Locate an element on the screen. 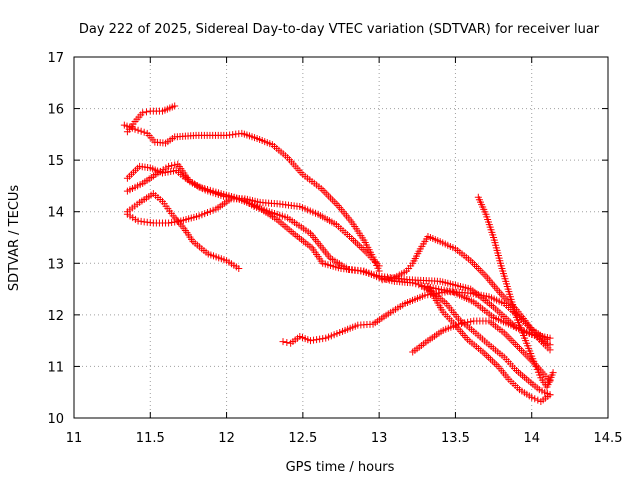 Image resolution: width=640 pixels, height=484 pixels. y-tick-label: 17 is located at coordinates (55, 58).